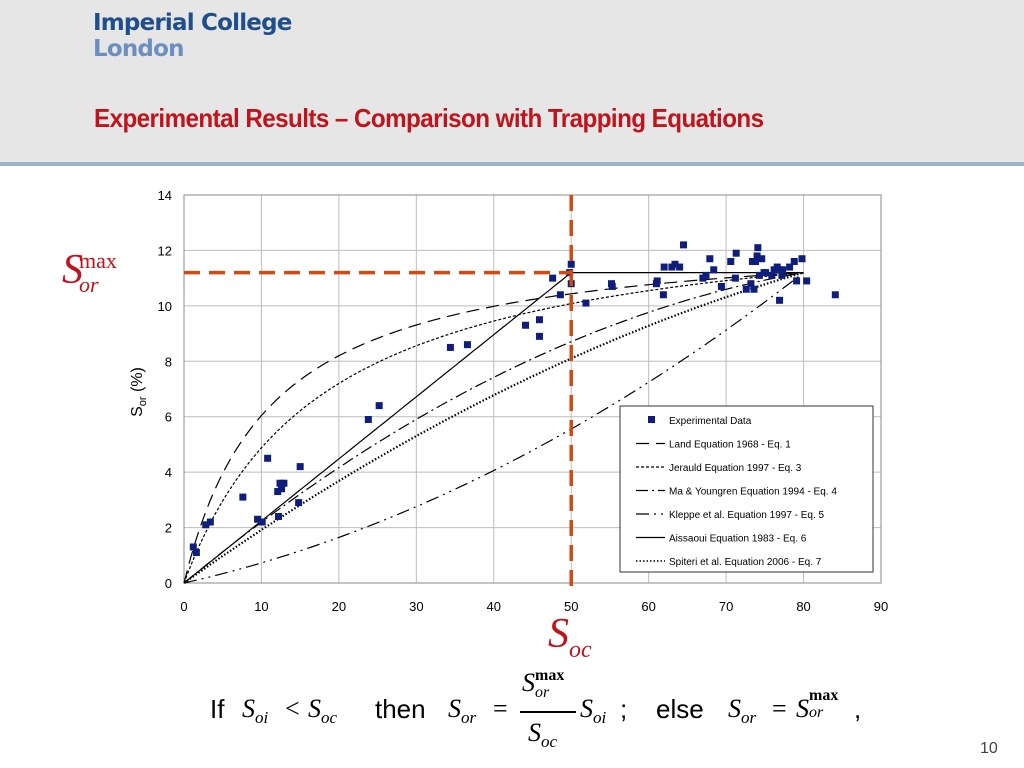 The image size is (1024, 768). I want to click on y-axis-label: Sor (%), so click(139, 392).